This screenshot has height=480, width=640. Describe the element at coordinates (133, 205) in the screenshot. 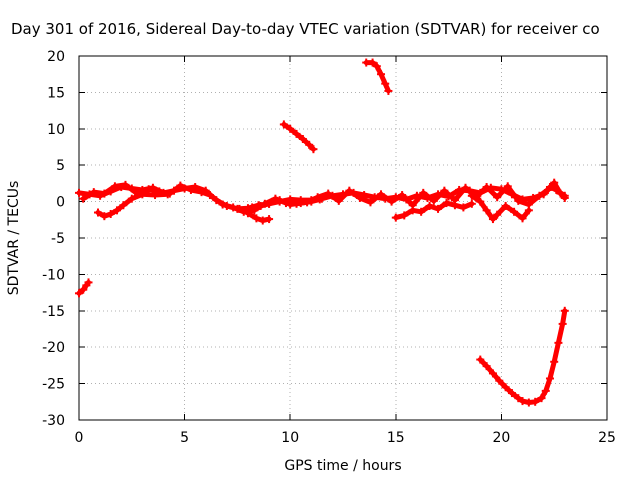

I see `series-central-band-c` at that location.